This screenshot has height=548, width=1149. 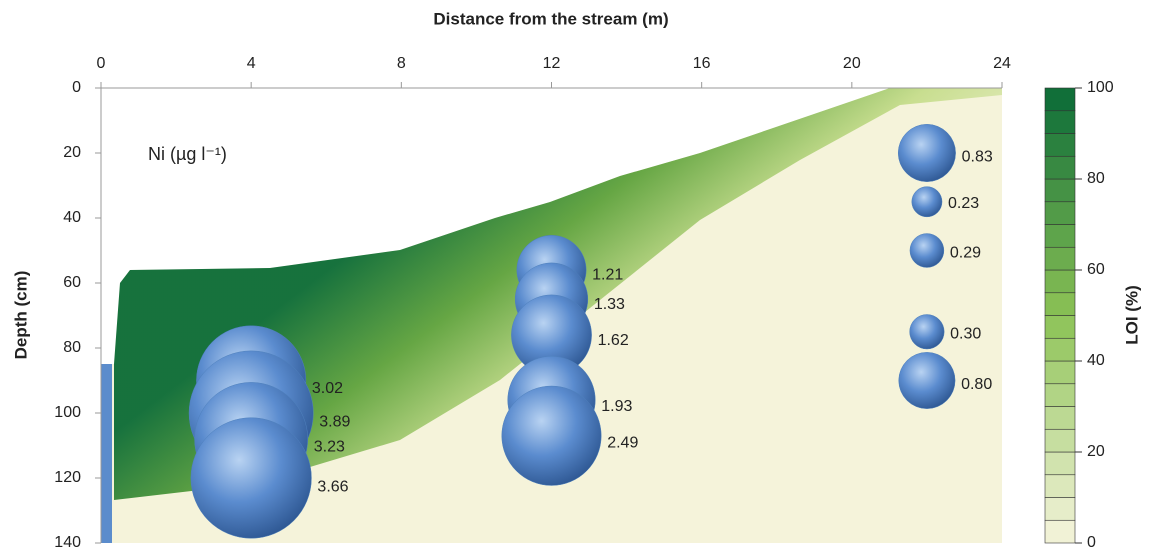 I want to click on colorbar-tick-label: 60, so click(x=1096, y=269).